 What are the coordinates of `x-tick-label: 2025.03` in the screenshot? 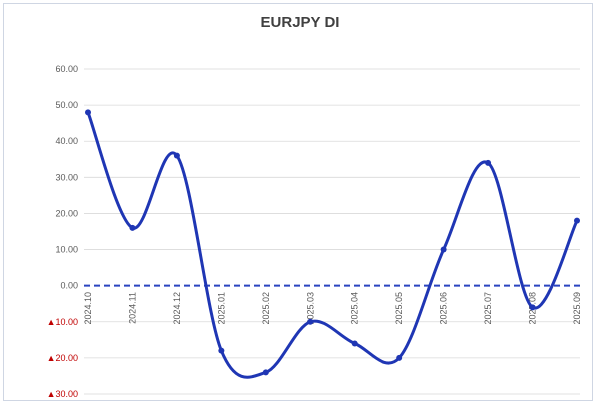 It's located at (310, 308).